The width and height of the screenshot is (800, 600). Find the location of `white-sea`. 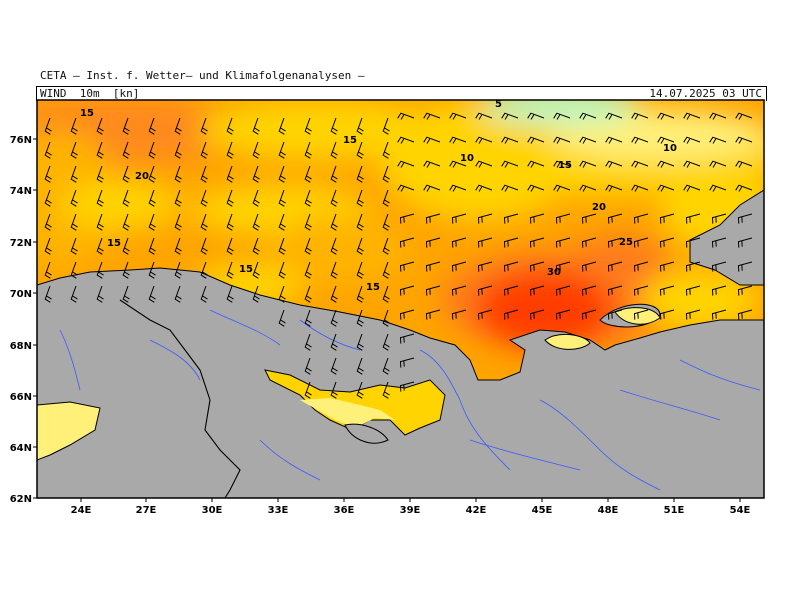

white-sea is located at coordinates (355, 402).